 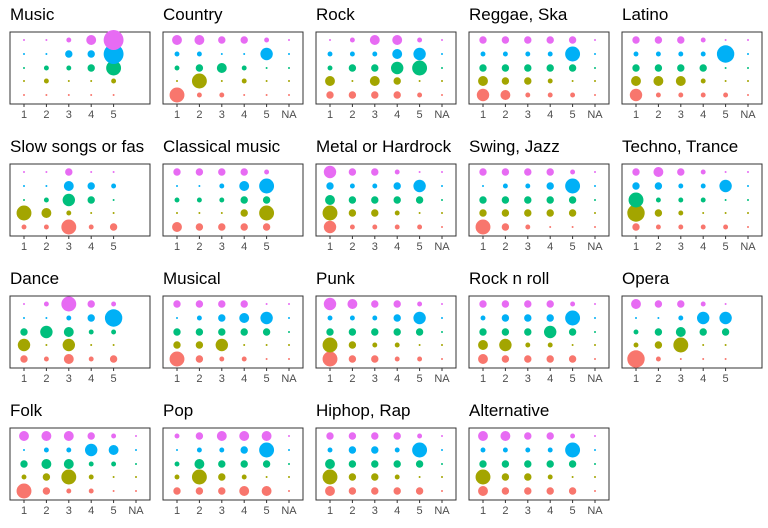 What do you see at coordinates (539, 327) in the screenshot?
I see `panel-13: Rock n roll 1 2 3 4 5 NA` at bounding box center [539, 327].